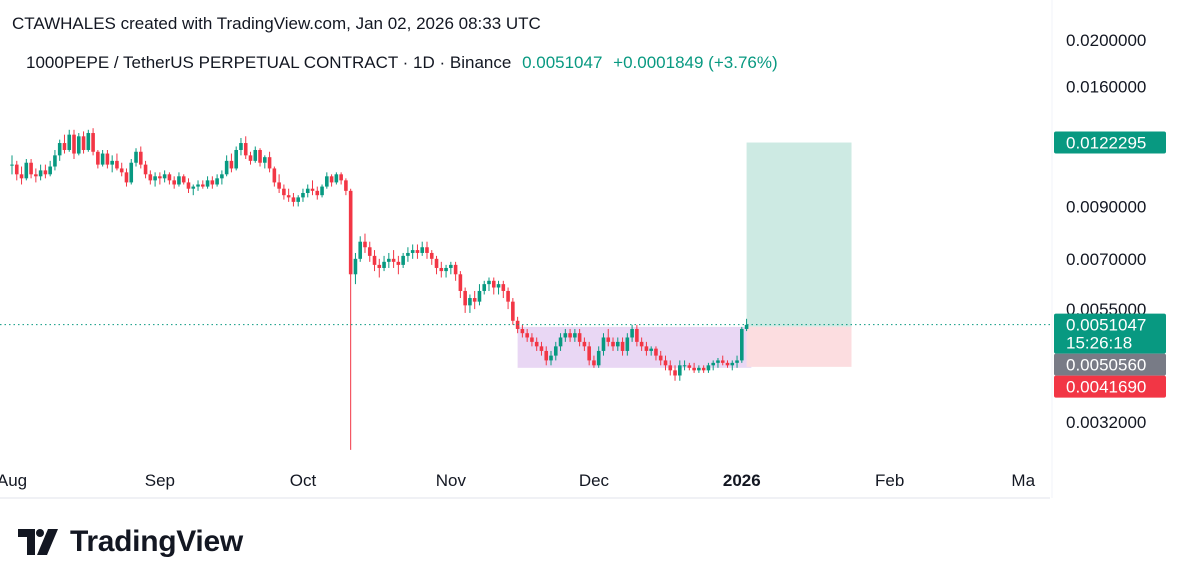 The image size is (1200, 584). What do you see at coordinates (525, 485) in the screenshot?
I see `time-axis: Aug Sep Oct Nov Dec 2026 Feb Ma` at bounding box center [525, 485].